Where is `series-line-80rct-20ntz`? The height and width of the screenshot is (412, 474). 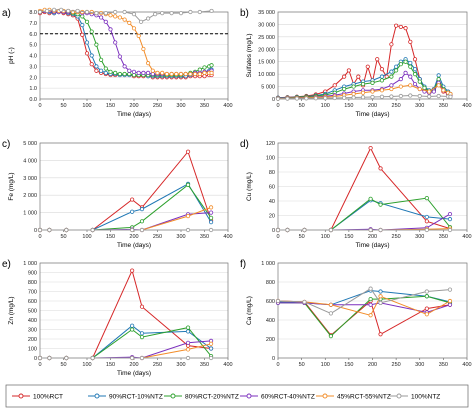
series-line-80rct-20ntz is located at coordinates (126, 207).